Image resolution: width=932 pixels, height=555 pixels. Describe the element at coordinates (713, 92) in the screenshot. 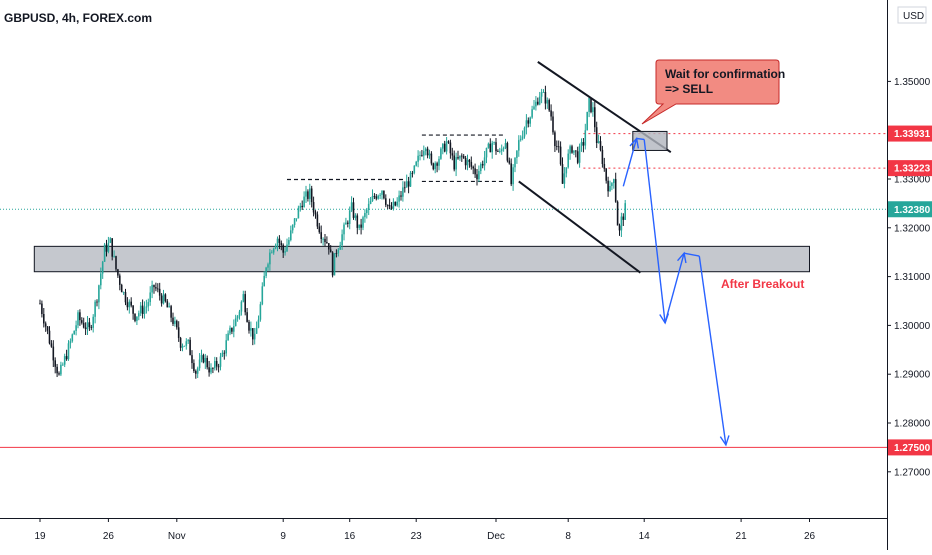

I see `sell-callout: Wait for confirmation => SELL` at that location.